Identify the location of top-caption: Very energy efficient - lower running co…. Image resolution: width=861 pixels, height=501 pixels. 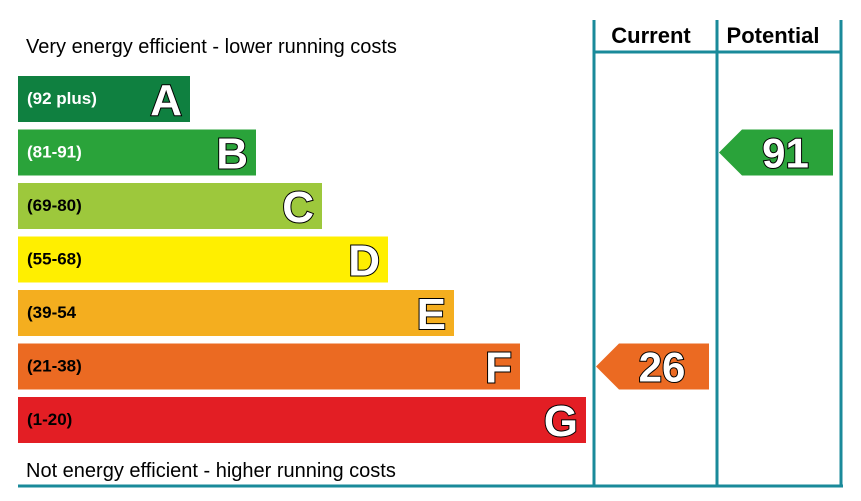
(211, 47).